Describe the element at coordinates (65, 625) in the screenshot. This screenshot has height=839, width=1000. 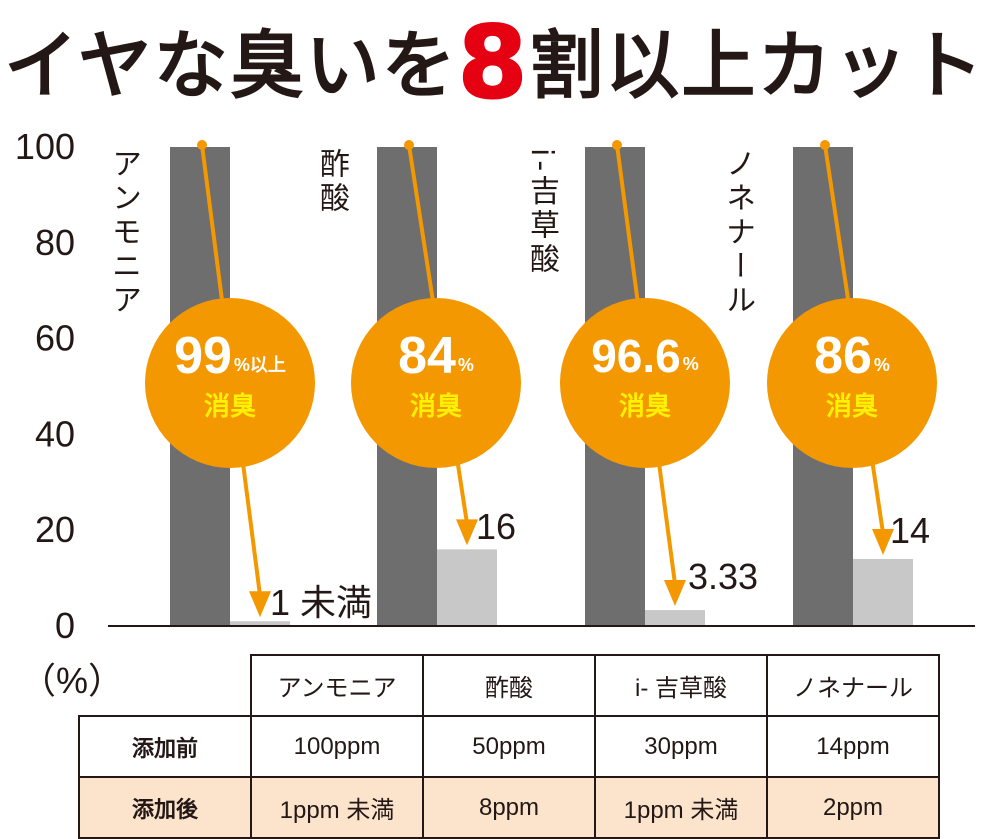
I see `y-tick-label: 0` at that location.